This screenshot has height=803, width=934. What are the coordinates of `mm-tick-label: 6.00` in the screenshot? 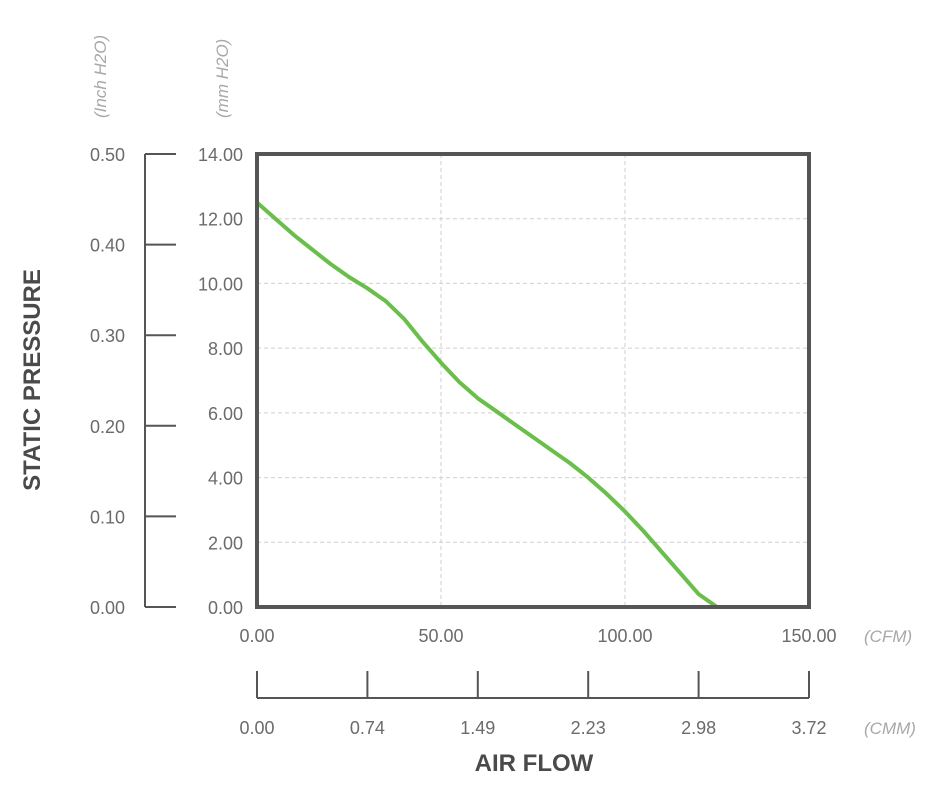 It's located at (225, 414).